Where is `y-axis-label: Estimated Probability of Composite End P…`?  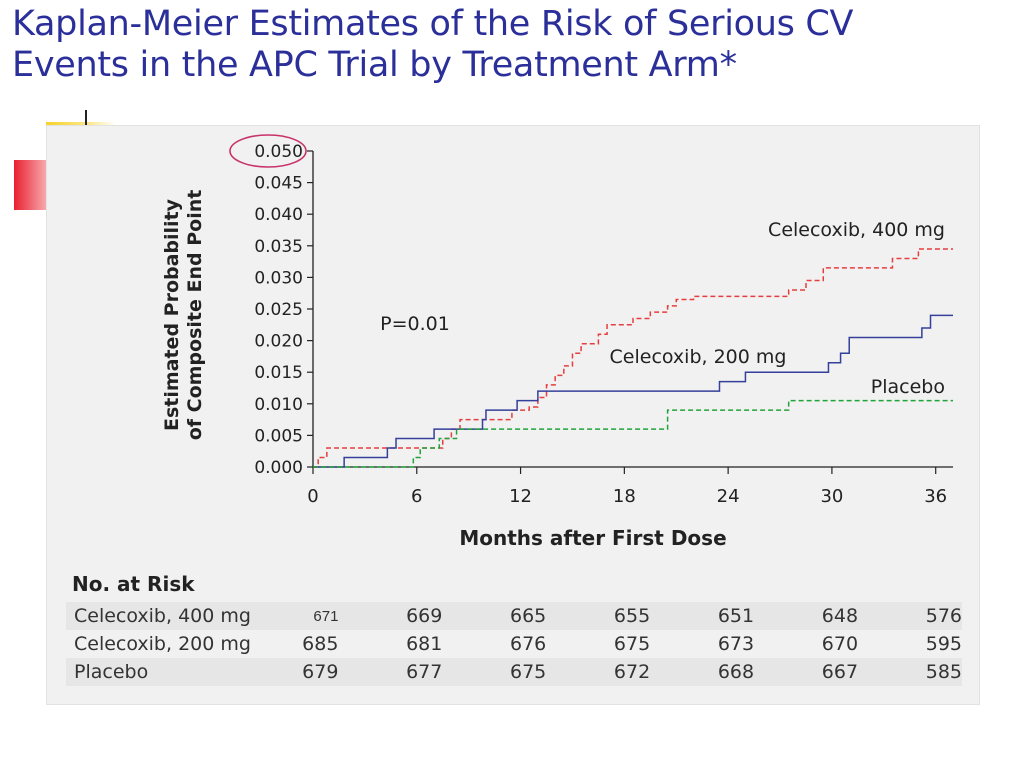 y-axis-label: Estimated Probability of Composite End P… is located at coordinates (183, 315).